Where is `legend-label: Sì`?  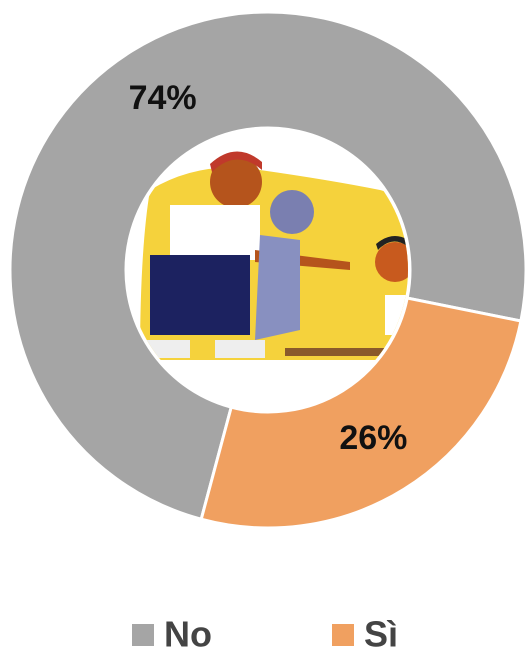 legend-label: Sì is located at coordinates (381, 634).